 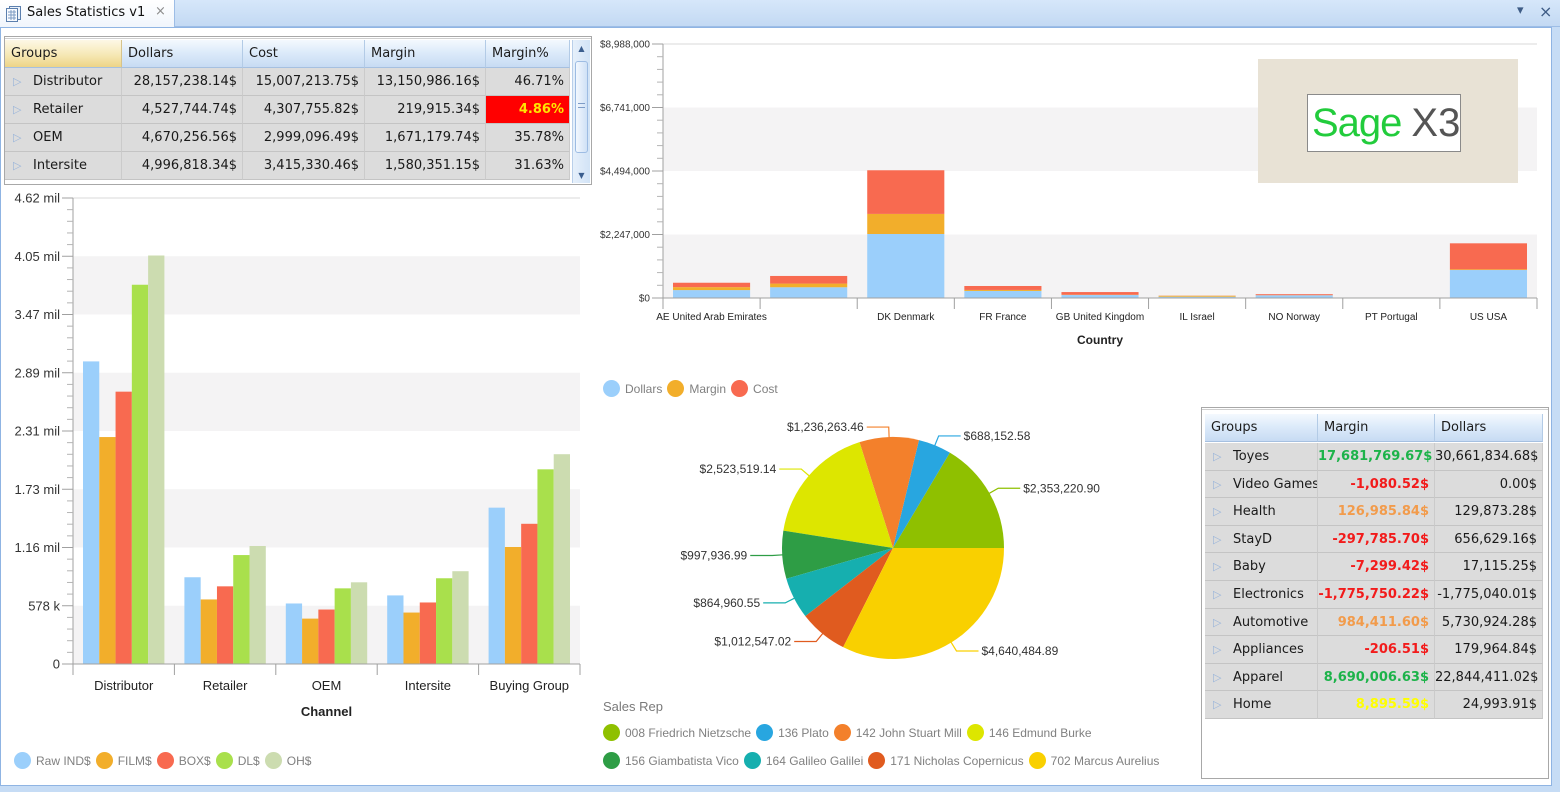 What do you see at coordinates (237, 760) in the screenshot?
I see `legend-item: DL$` at bounding box center [237, 760].